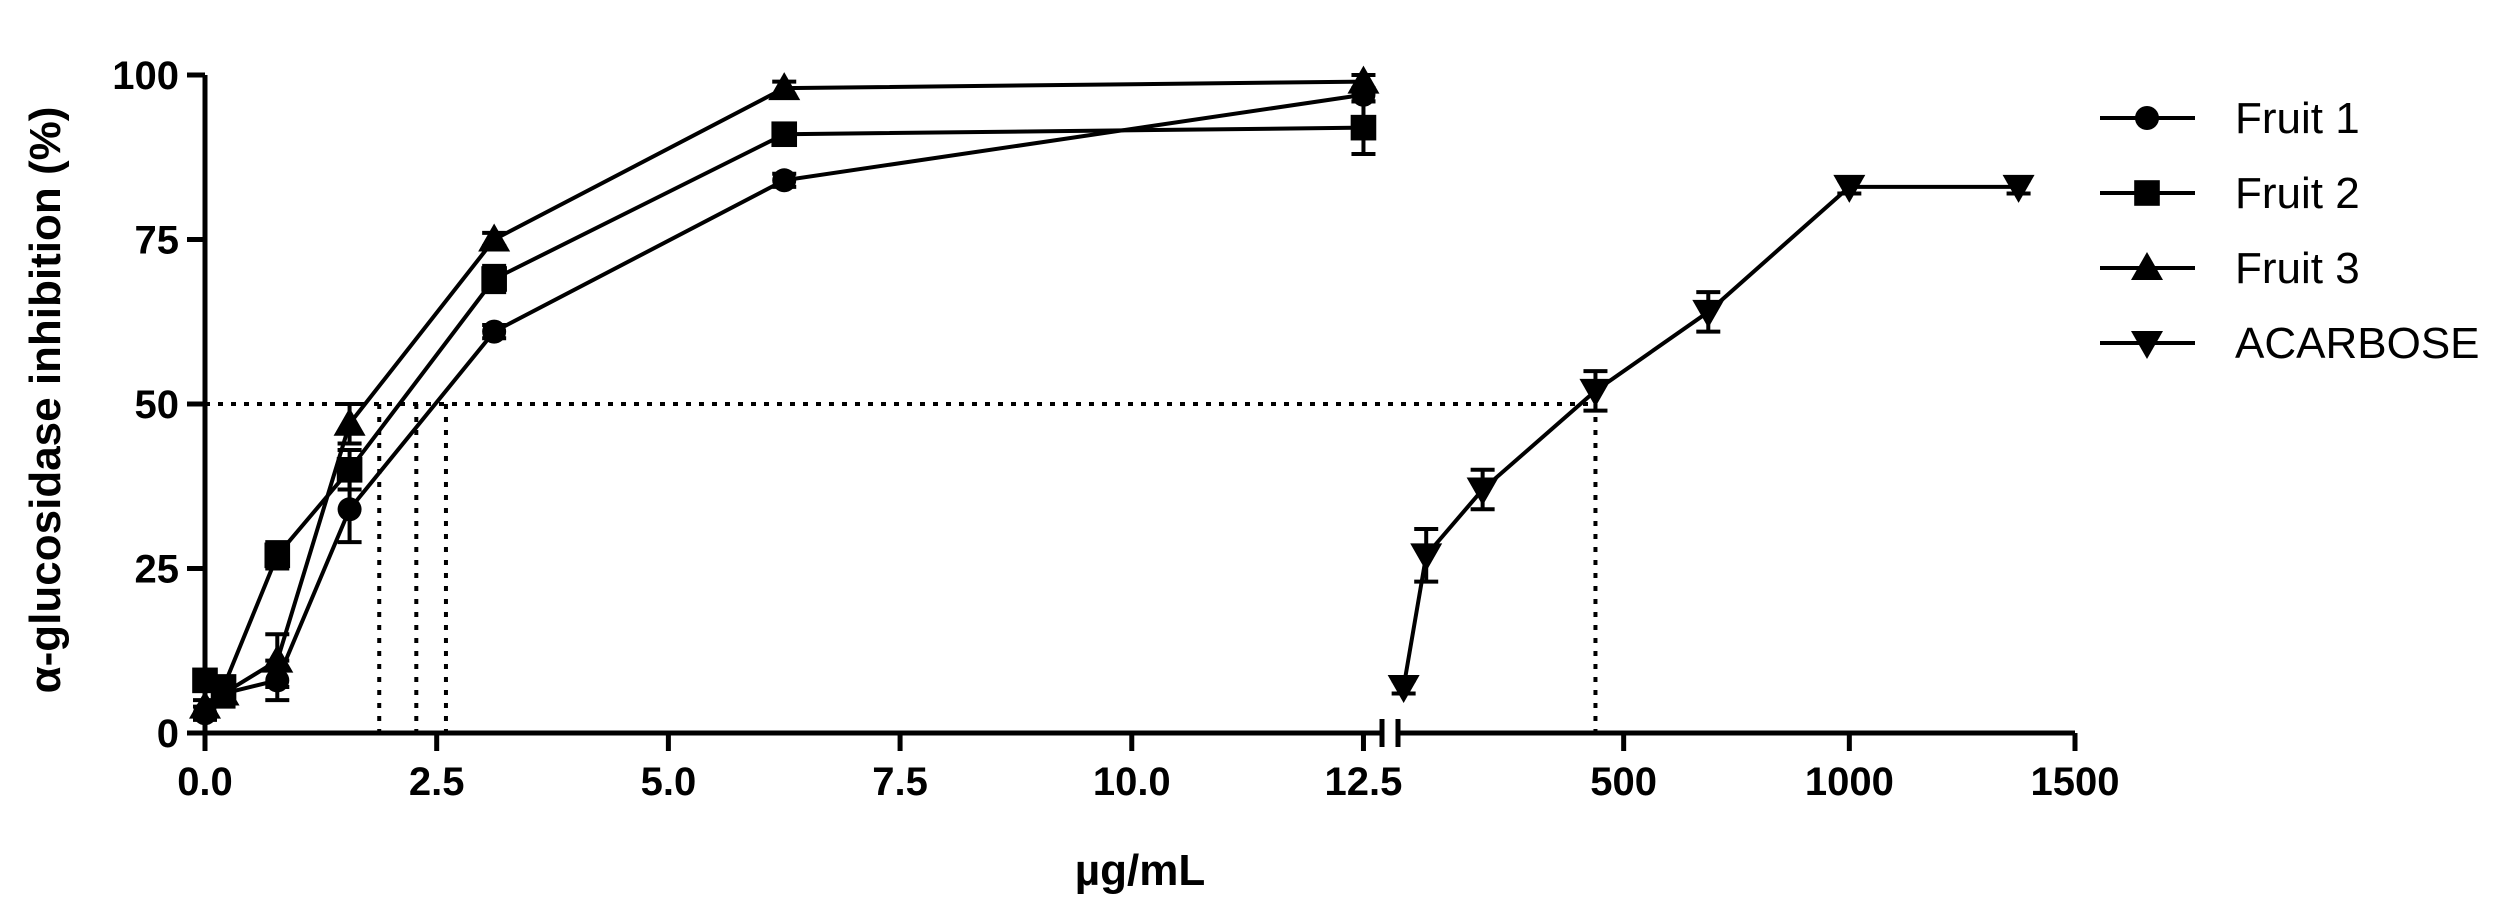  What do you see at coordinates (2075, 782) in the screenshot?
I see `x-tick-label: 1500` at bounding box center [2075, 782].